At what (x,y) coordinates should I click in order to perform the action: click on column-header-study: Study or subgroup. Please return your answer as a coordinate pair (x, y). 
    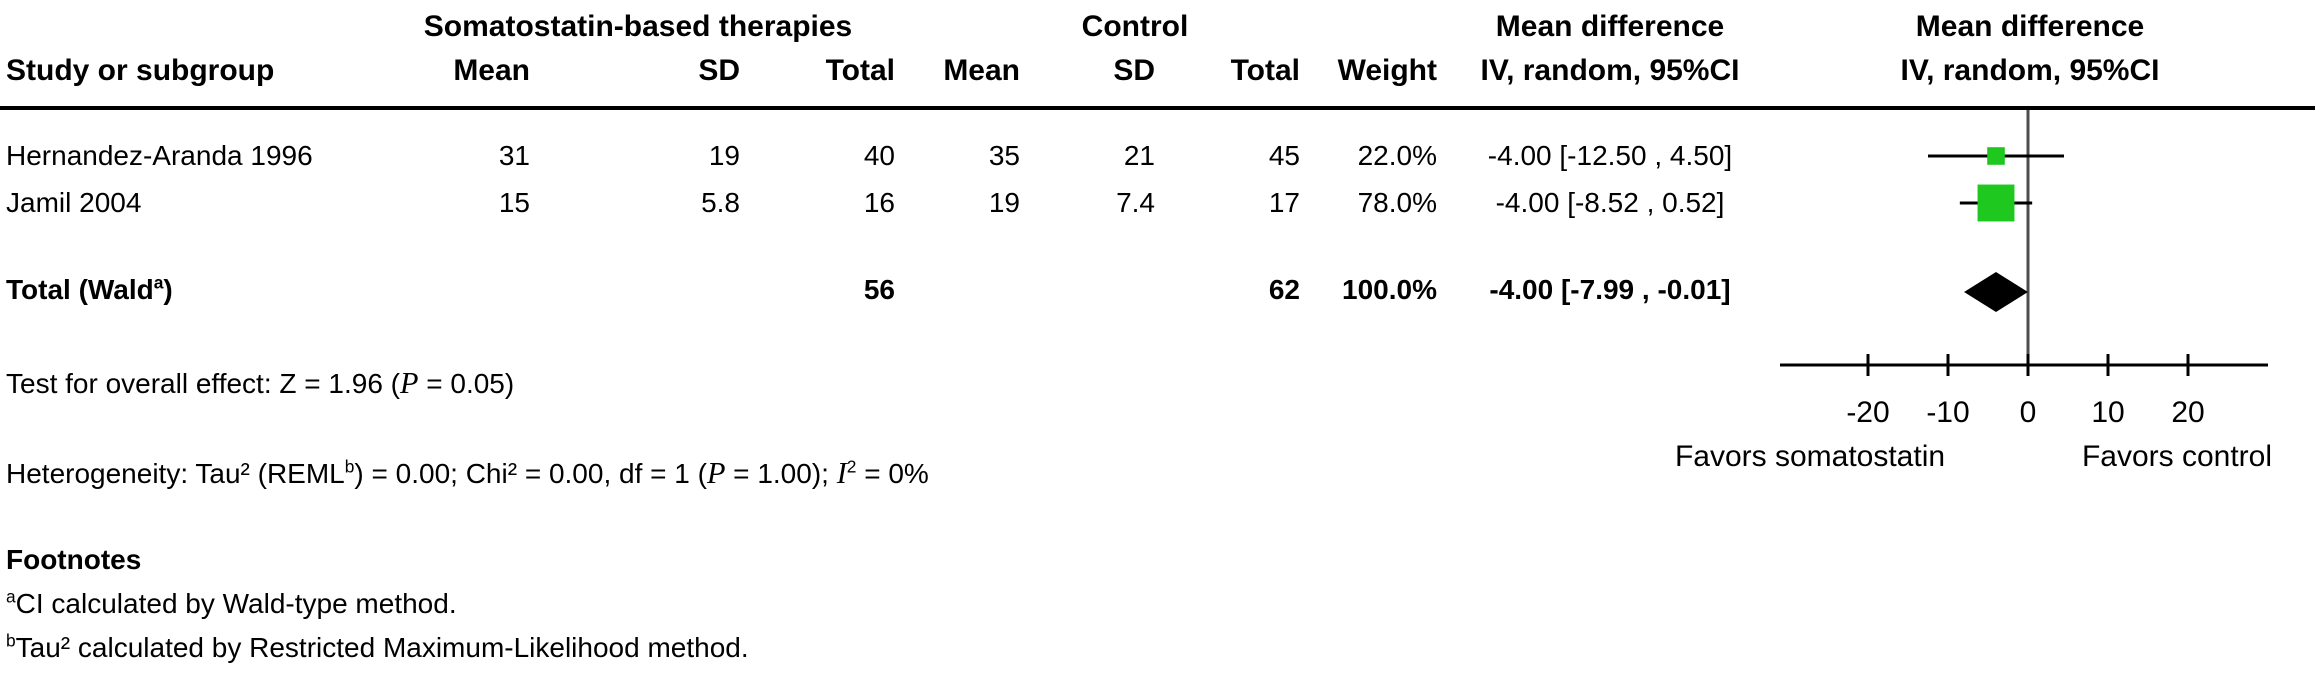
    Looking at the image, I should click on (140, 70).